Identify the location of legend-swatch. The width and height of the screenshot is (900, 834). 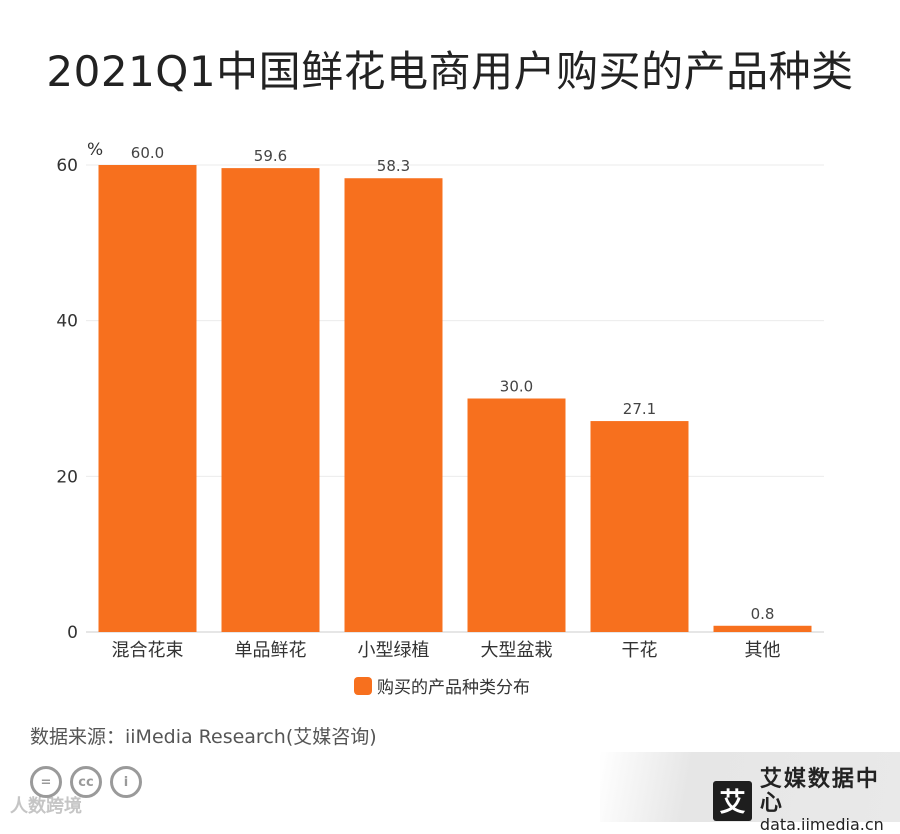
(363, 686).